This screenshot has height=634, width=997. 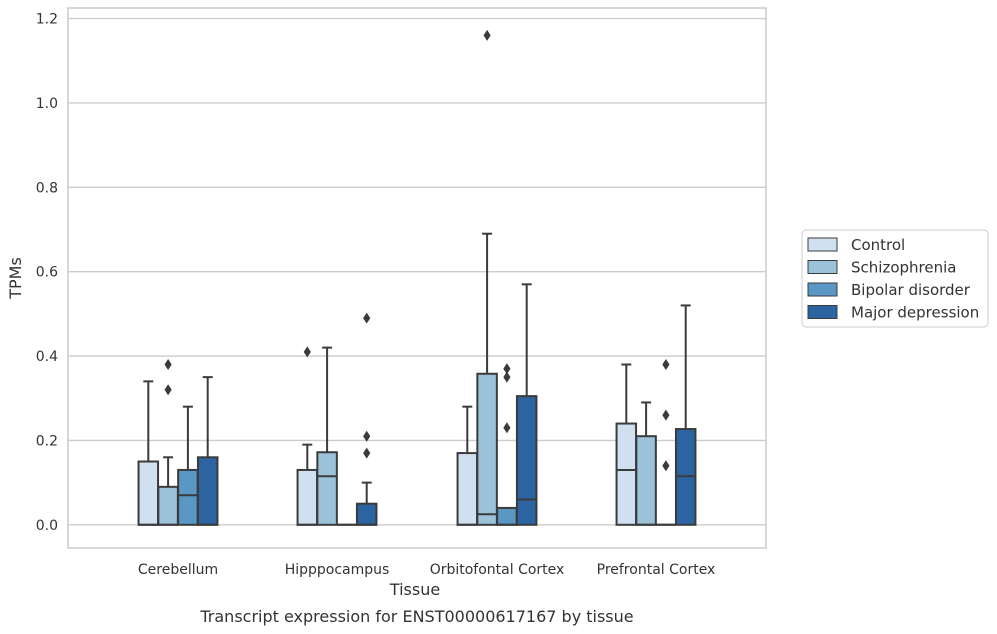 I want to click on legend-item: Major depression, so click(x=893, y=313).